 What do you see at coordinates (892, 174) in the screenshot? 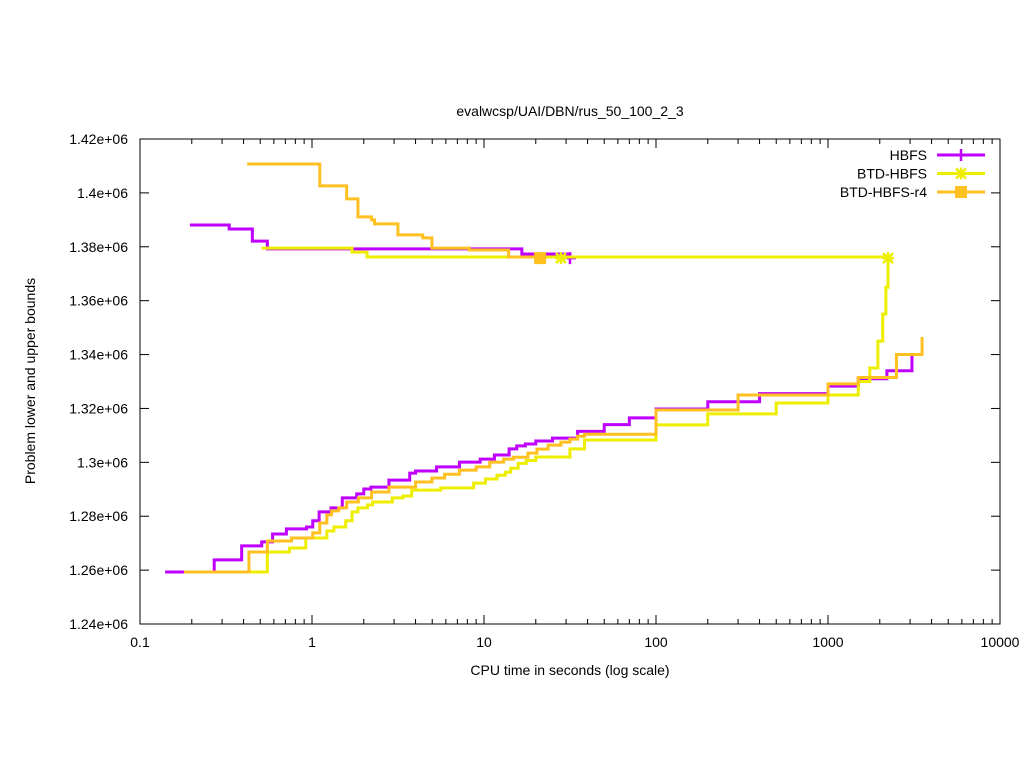
I see `legend-label: BTD-HBFS` at bounding box center [892, 174].